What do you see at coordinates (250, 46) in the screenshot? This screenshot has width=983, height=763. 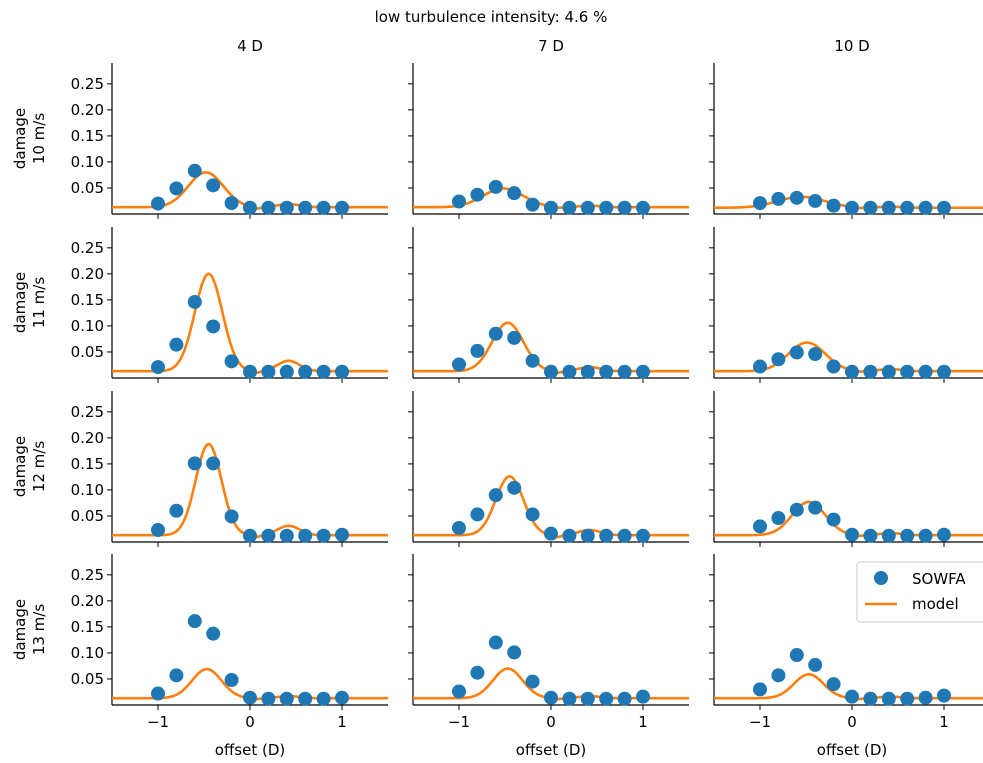 I see `column-title: 4 D` at bounding box center [250, 46].